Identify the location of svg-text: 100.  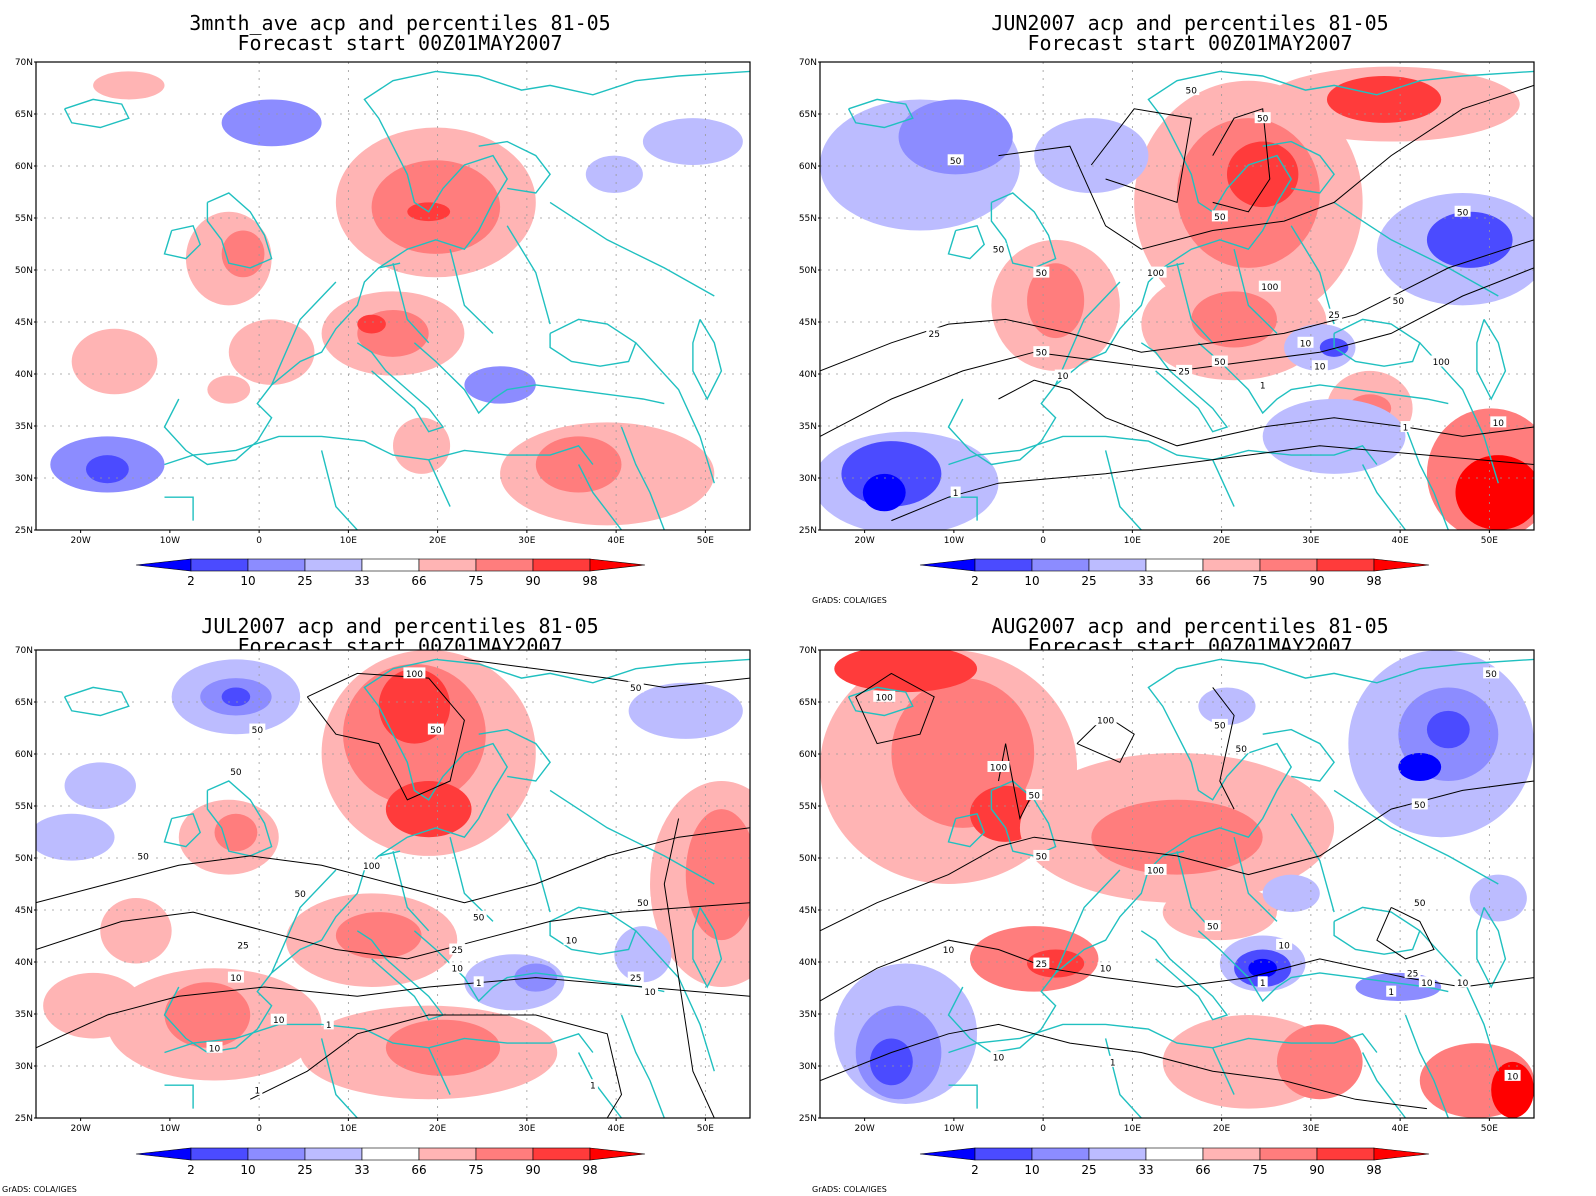
(1155, 274).